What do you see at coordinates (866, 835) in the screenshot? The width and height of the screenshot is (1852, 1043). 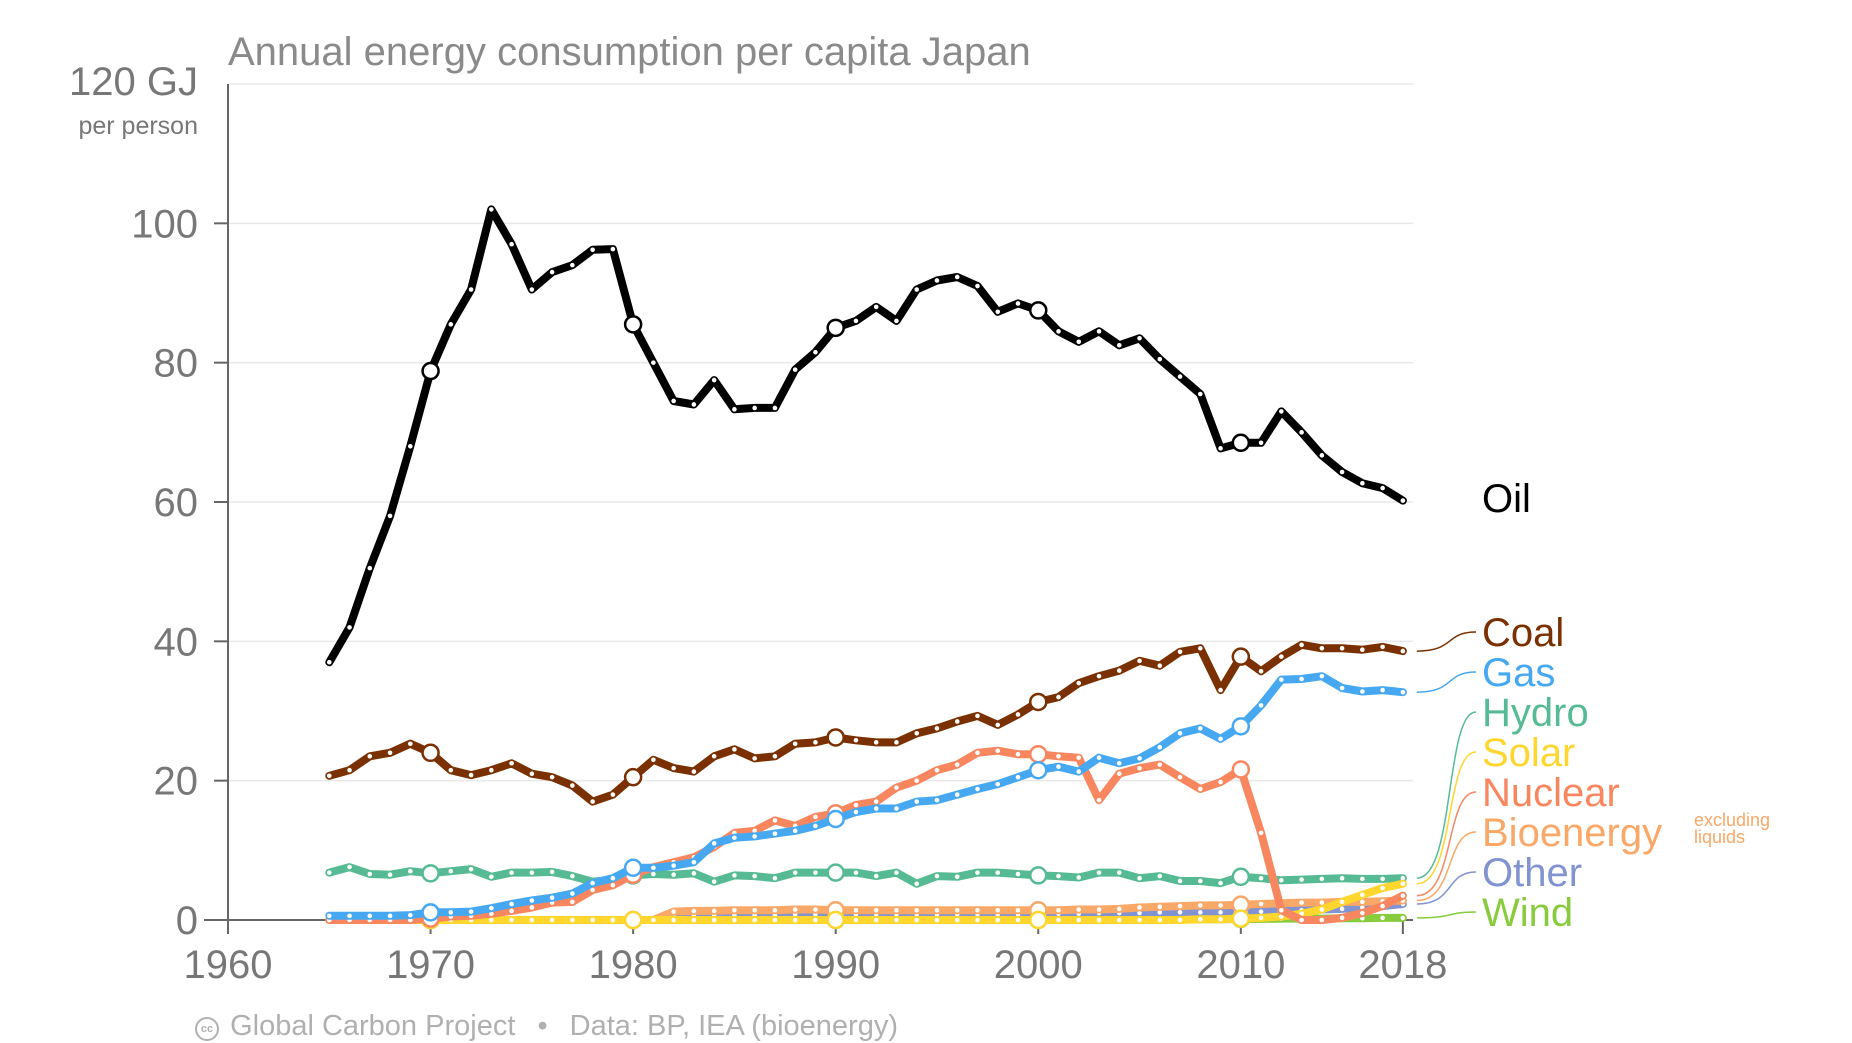 I see `nuclear-line` at bounding box center [866, 835].